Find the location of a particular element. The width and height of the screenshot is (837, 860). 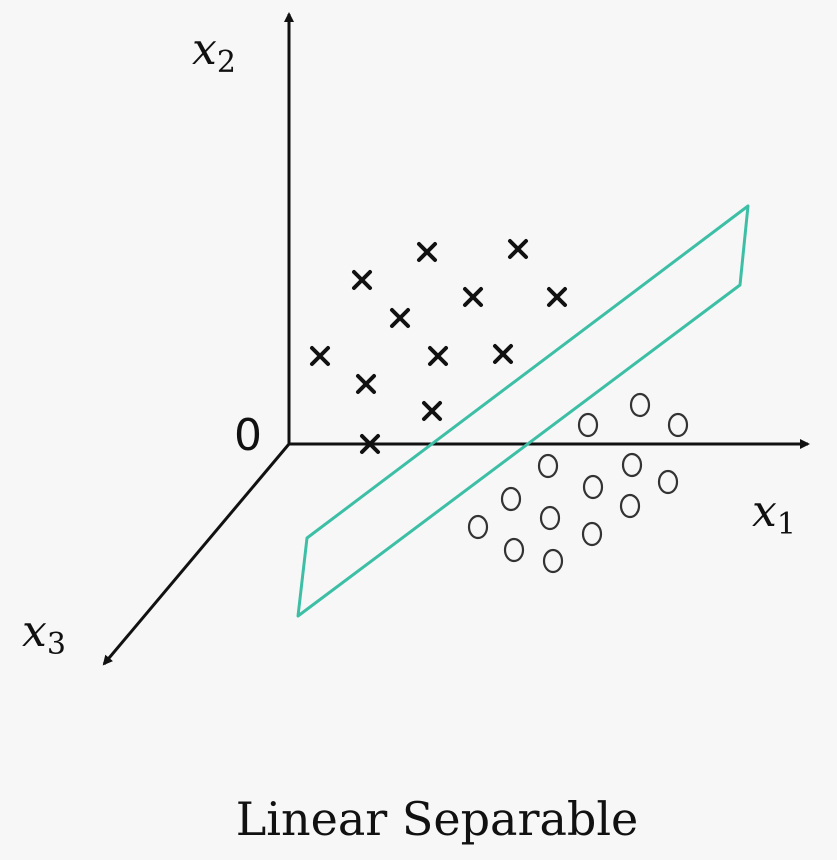

caption: Linear Separable is located at coordinates (437, 819).